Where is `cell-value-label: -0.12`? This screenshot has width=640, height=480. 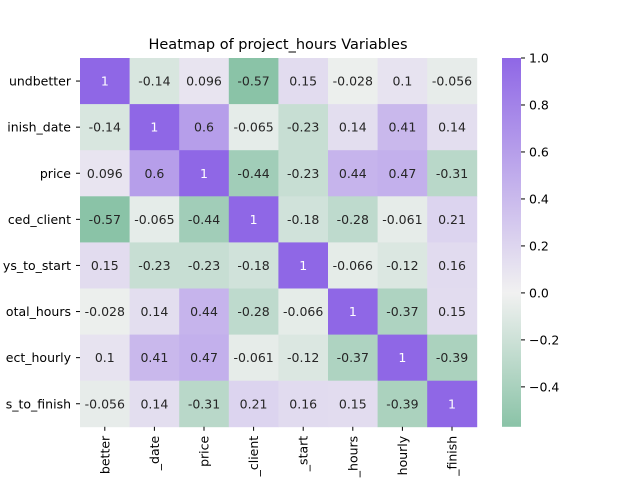
cell-value-label: -0.12 is located at coordinates (402, 265).